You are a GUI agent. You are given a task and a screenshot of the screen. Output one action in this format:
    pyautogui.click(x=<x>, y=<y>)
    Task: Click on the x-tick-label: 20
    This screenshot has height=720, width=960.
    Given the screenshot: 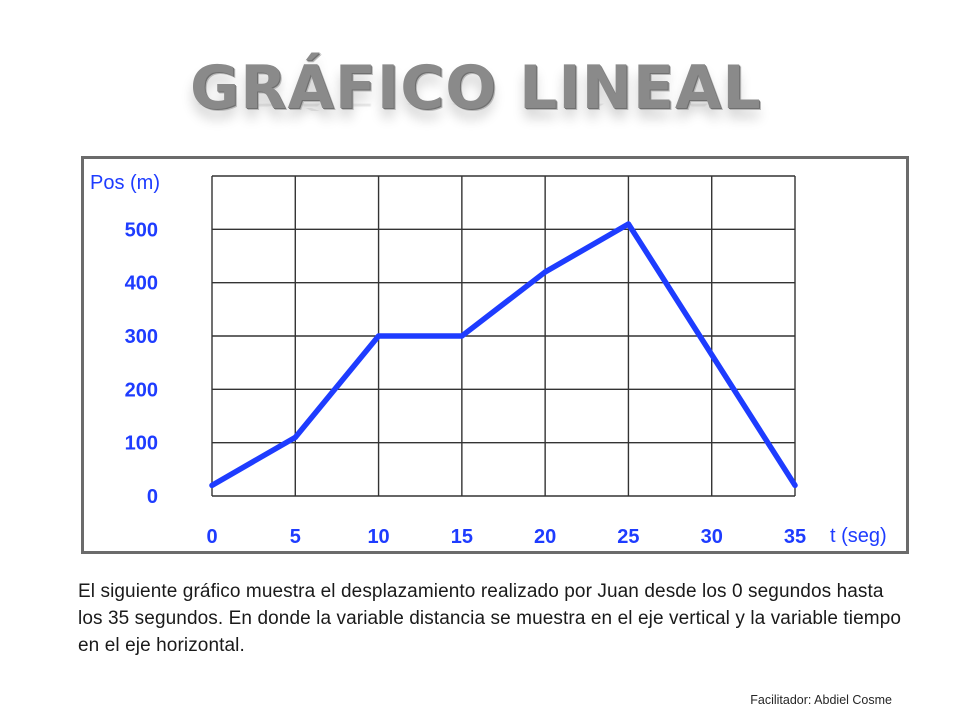 What is the action you would take?
    pyautogui.click(x=545, y=537)
    